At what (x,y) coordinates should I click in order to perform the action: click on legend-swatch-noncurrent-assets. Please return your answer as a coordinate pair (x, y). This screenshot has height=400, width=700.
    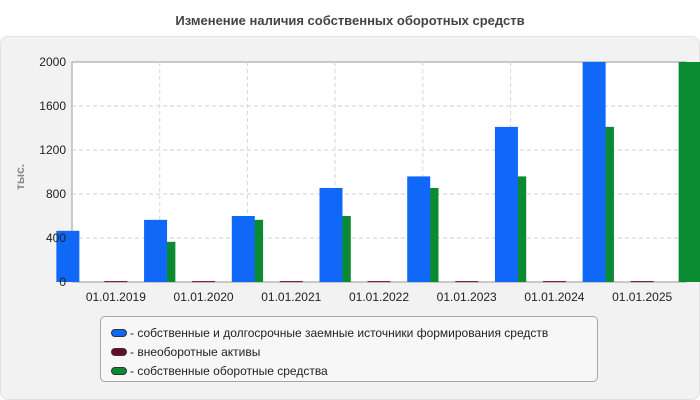
    Looking at the image, I should click on (119, 351).